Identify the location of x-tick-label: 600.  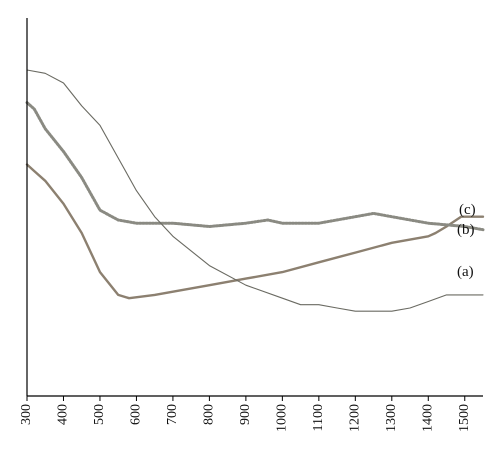
(136, 414).